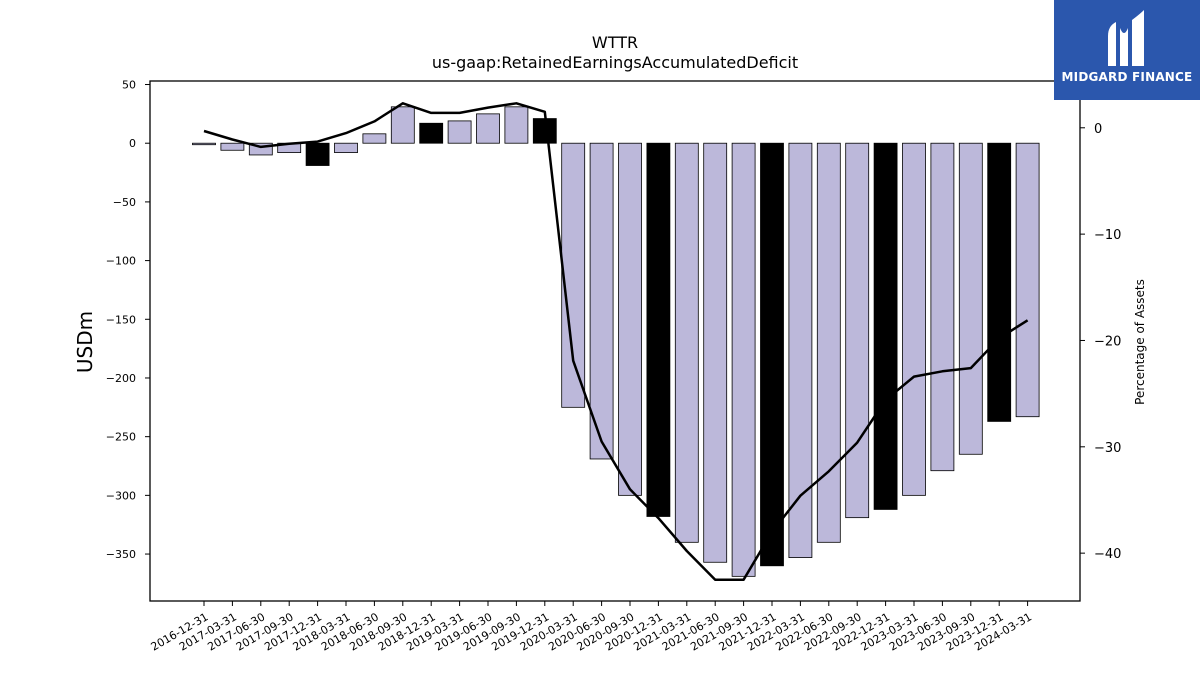  I want to click on y-tick-label: −150, so click(121, 319).